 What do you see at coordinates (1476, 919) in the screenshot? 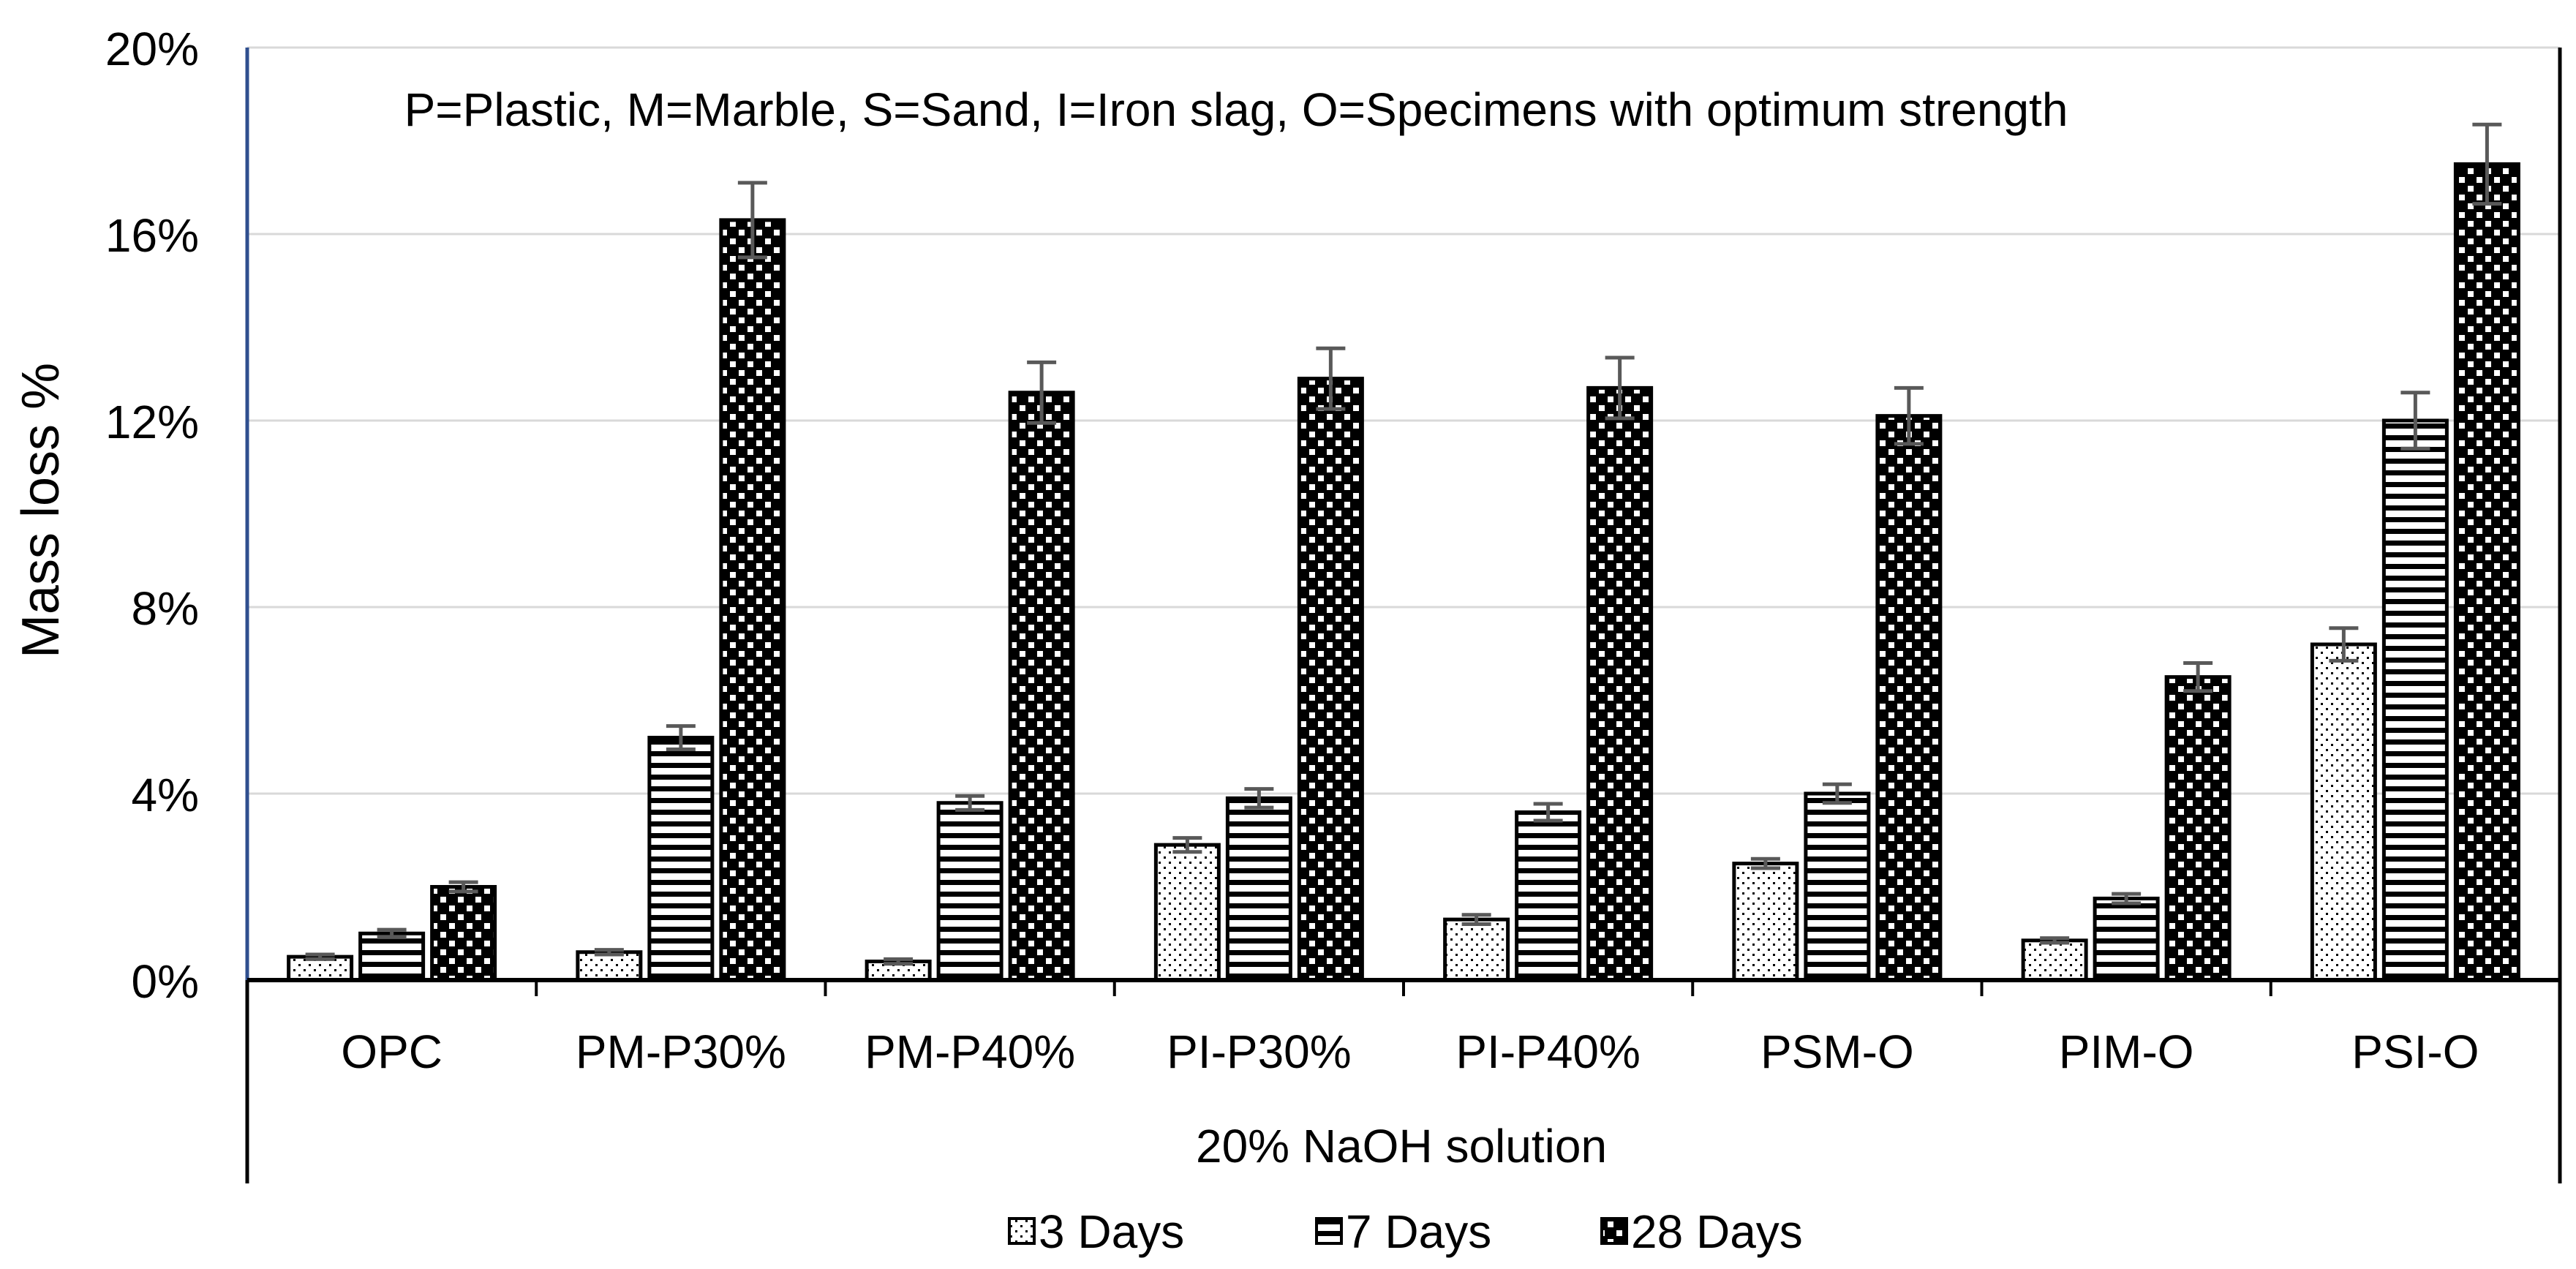
I see `error-bar-pi-p40pct-3-days` at bounding box center [1476, 919].